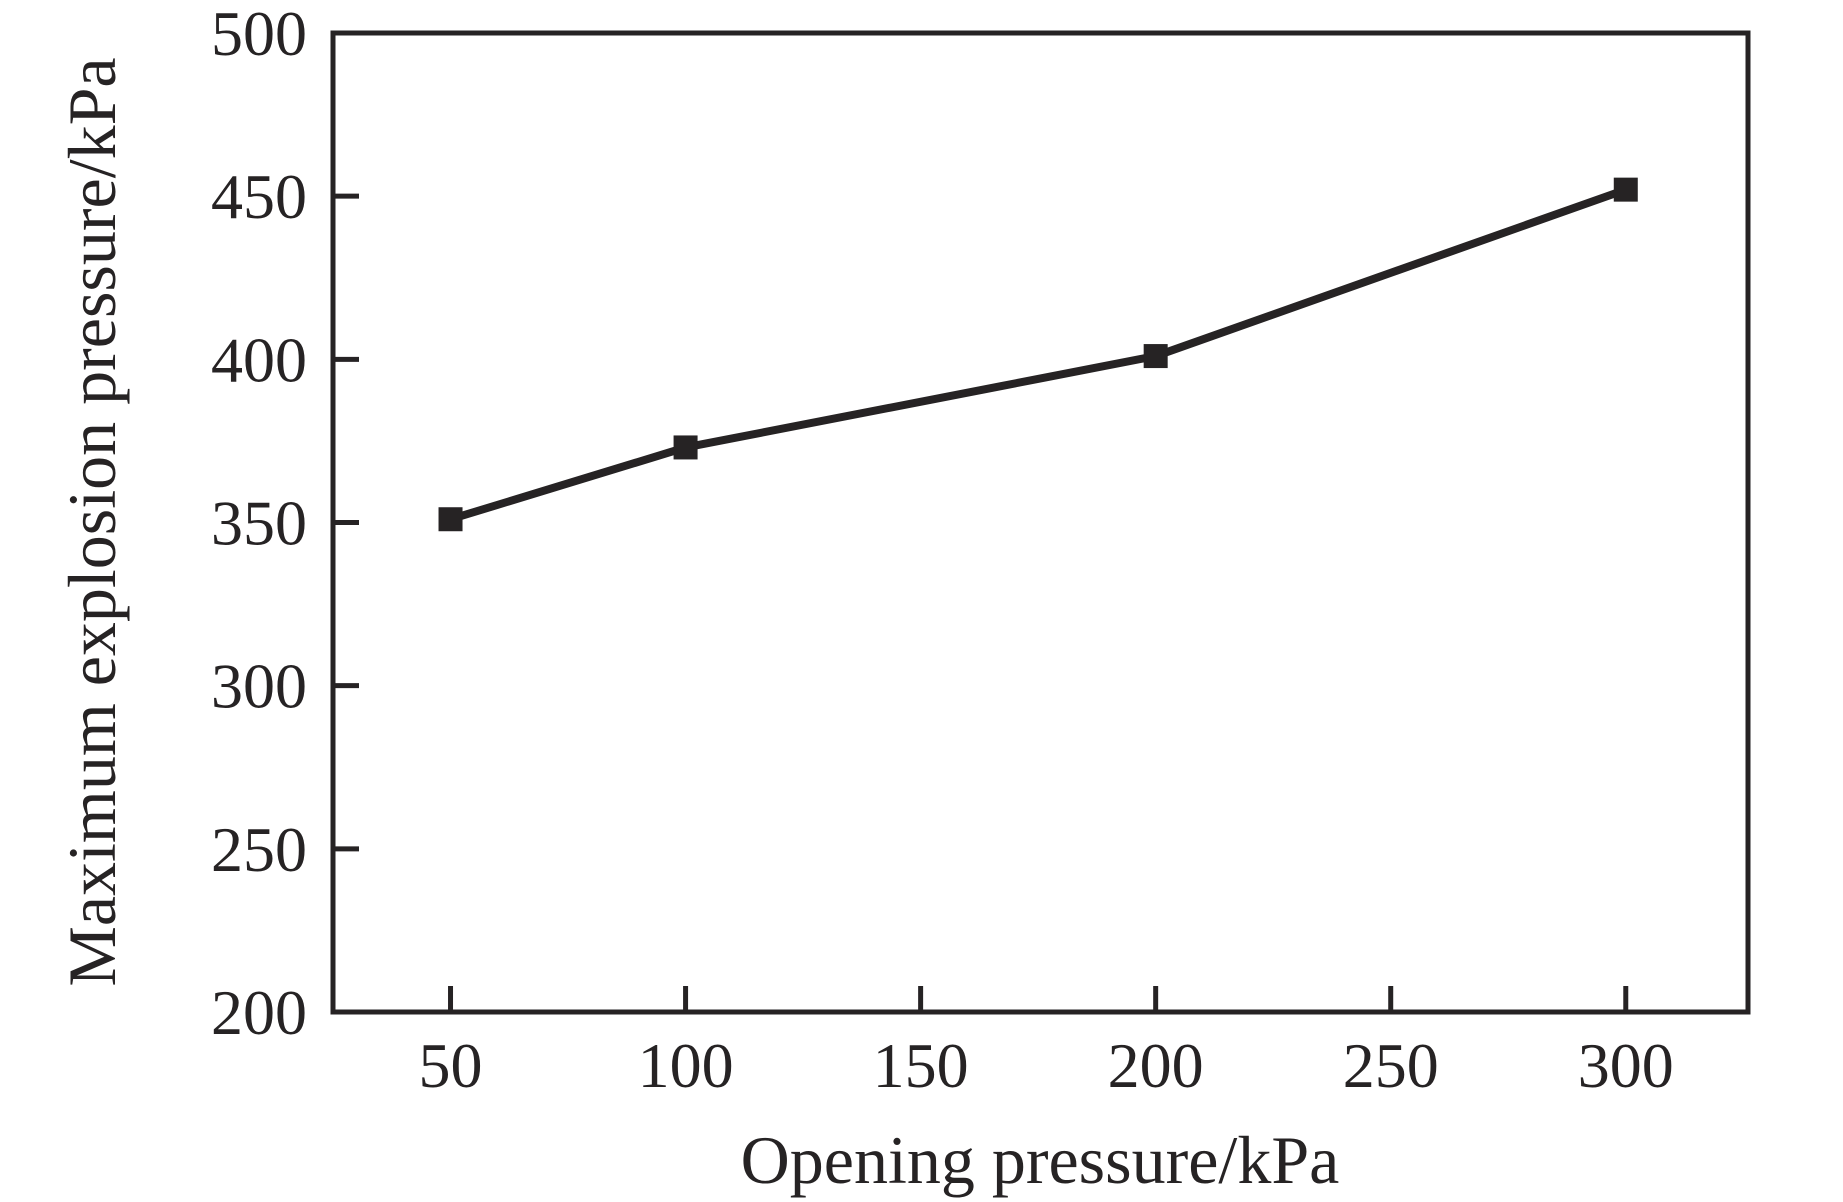 This screenshot has height=1202, width=1843. What do you see at coordinates (1156, 1065) in the screenshot?
I see `x-tick-label: 200` at bounding box center [1156, 1065].